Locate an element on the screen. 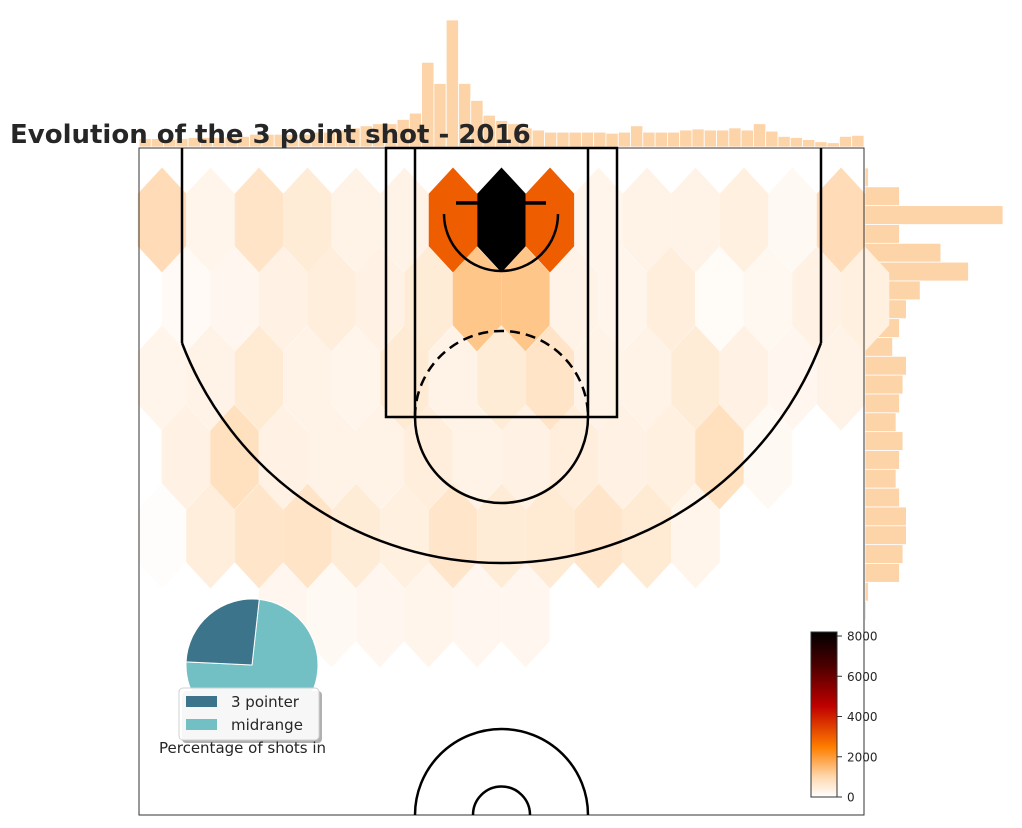  restricted-area-arc is located at coordinates (501, 243).